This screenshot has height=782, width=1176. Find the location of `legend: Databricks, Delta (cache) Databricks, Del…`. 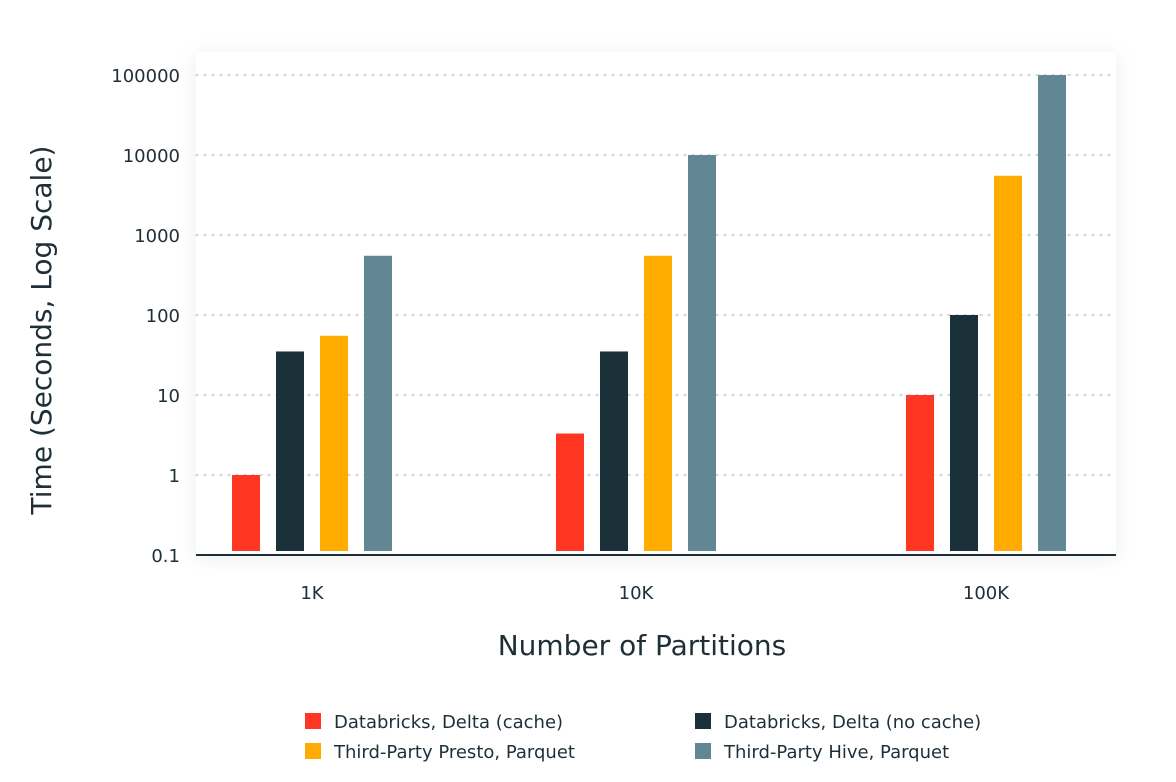

legend: Databricks, Delta (cache) Databricks, Del… is located at coordinates (643, 737).